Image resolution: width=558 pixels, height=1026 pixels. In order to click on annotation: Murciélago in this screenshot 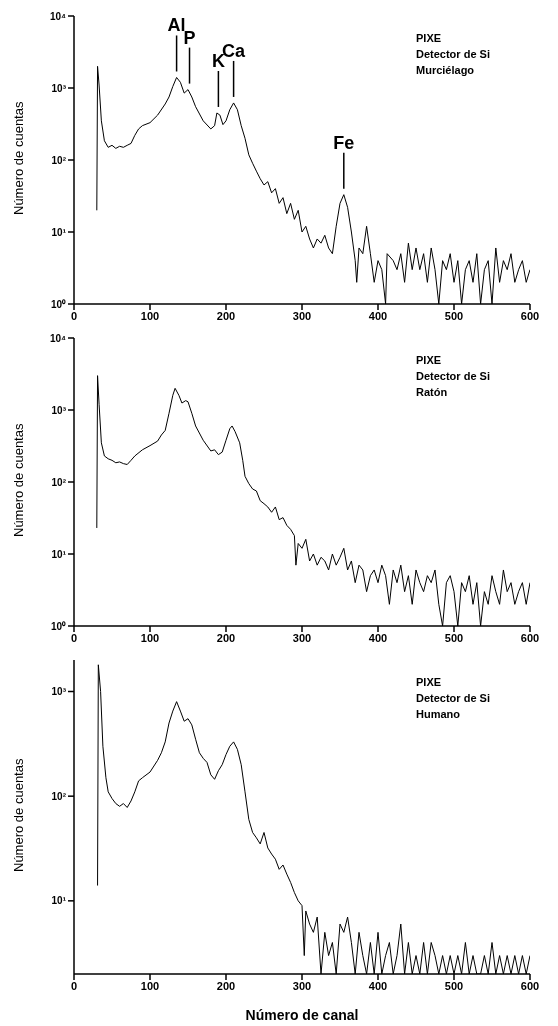, I will do `click(446, 70)`.